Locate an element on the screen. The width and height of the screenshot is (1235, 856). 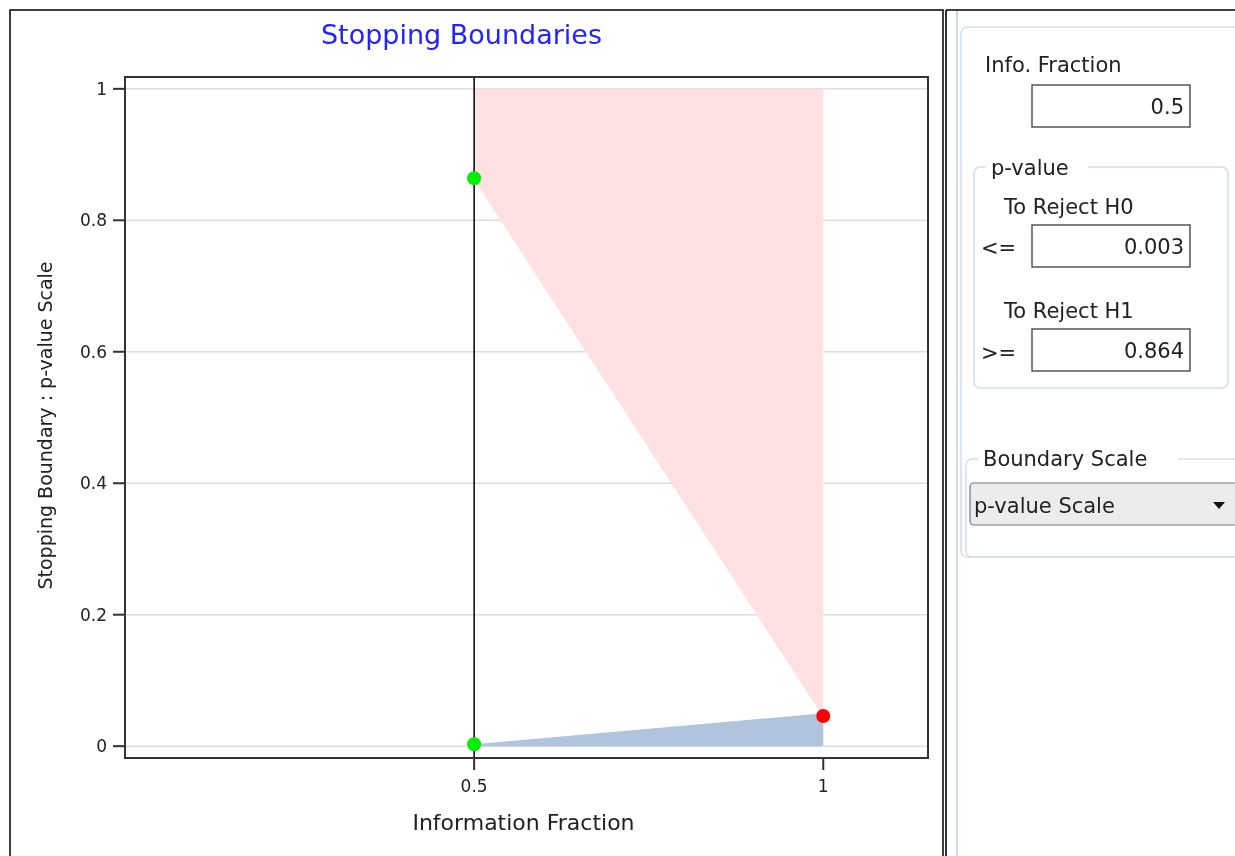
y-tick-label: 0.4 is located at coordinates (93, 483).